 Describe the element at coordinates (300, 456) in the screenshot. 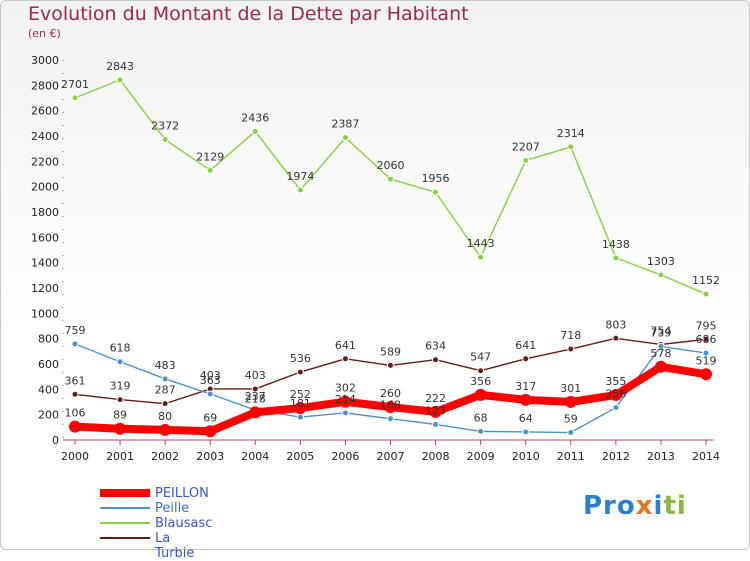

I see `x-tick-label: 2005` at that location.